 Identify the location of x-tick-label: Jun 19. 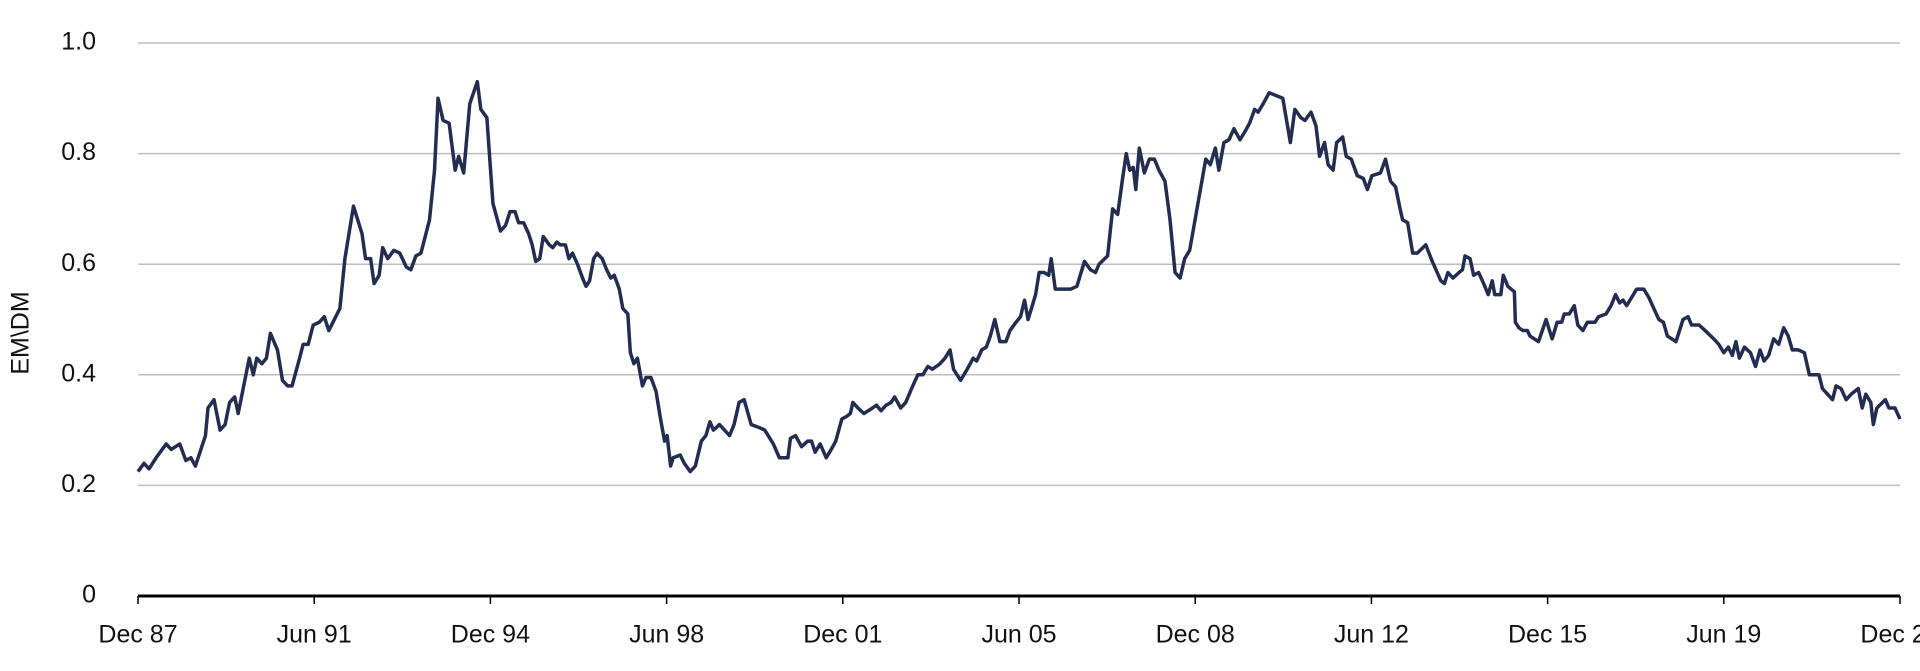
(1723, 635).